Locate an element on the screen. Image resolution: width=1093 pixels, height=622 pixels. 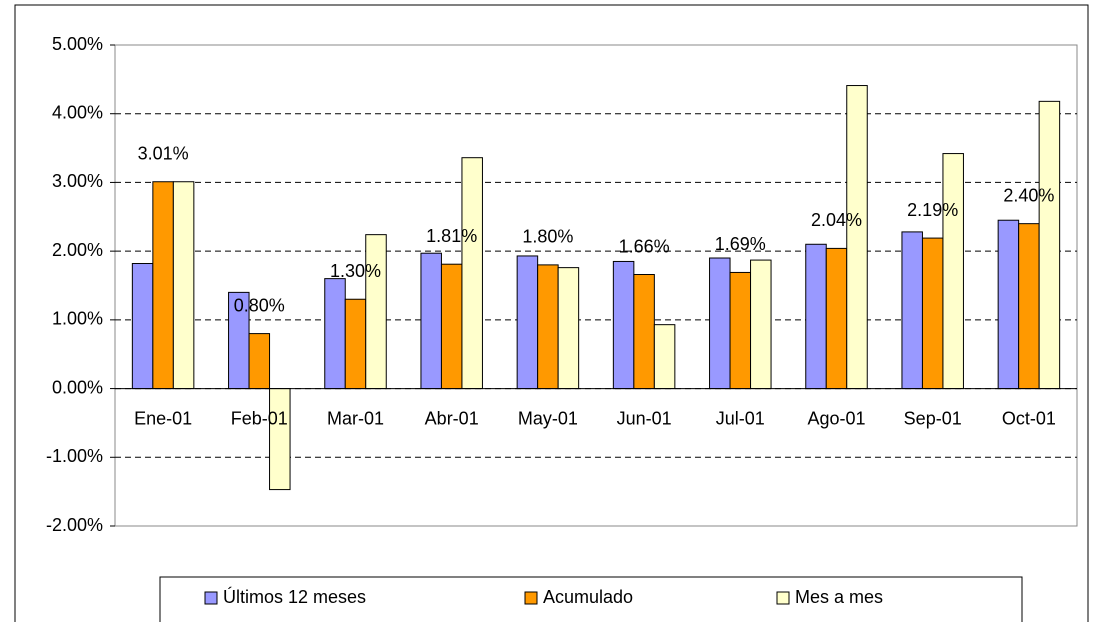
x-tick-label: Mar-01 is located at coordinates (355, 418).